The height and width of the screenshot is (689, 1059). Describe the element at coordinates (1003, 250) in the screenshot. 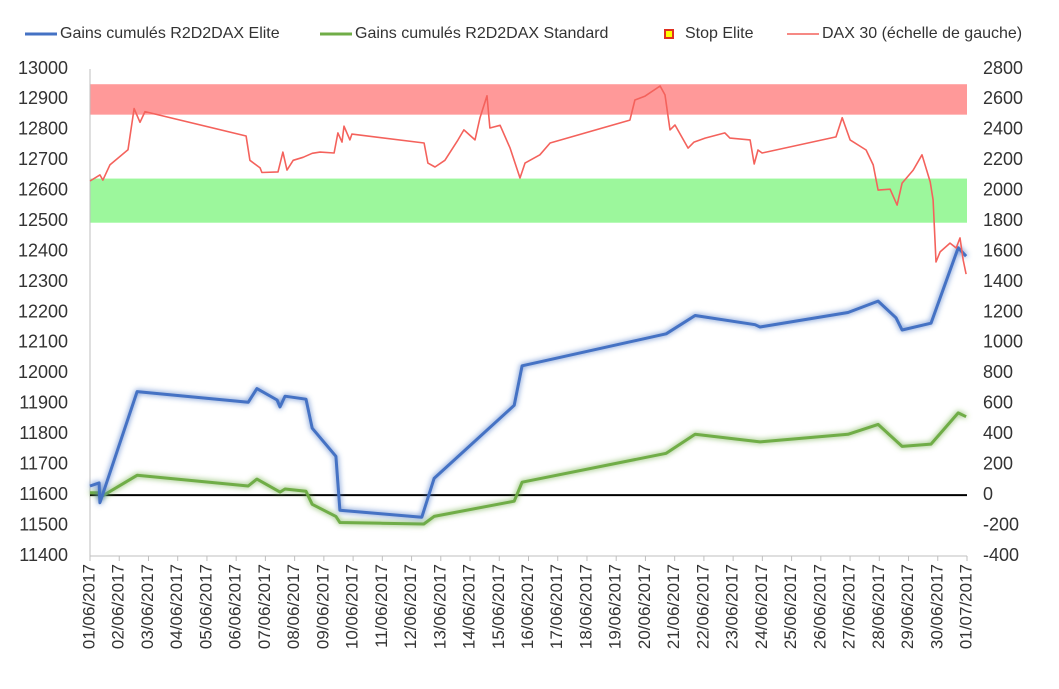

I see `y2-tick-label: 1600` at that location.